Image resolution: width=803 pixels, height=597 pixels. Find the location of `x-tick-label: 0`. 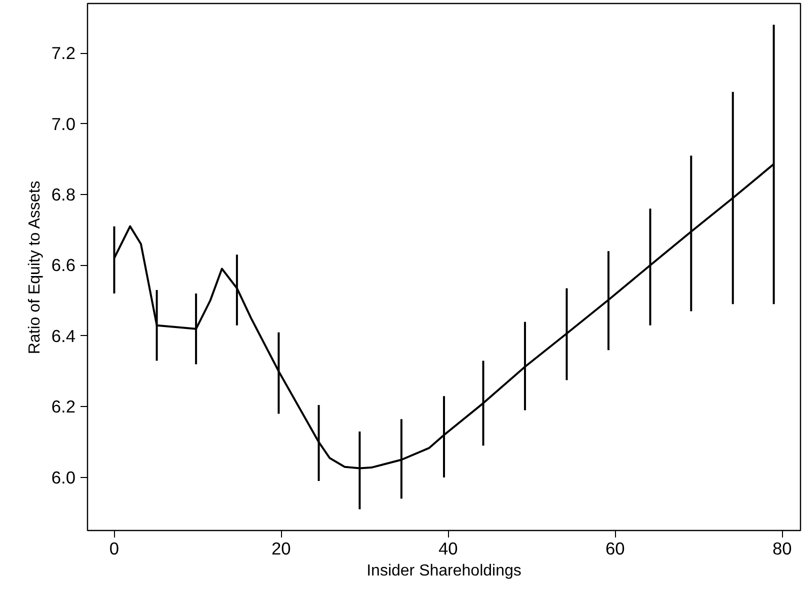

x-tick-label: 0 is located at coordinates (114, 548).